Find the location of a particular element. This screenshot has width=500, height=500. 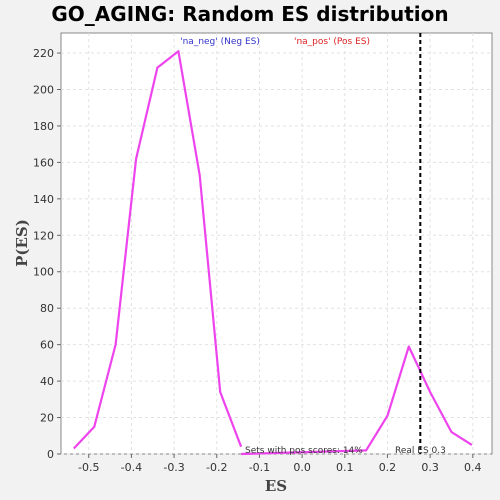

x-tick-label: 0.4 is located at coordinates (473, 467).